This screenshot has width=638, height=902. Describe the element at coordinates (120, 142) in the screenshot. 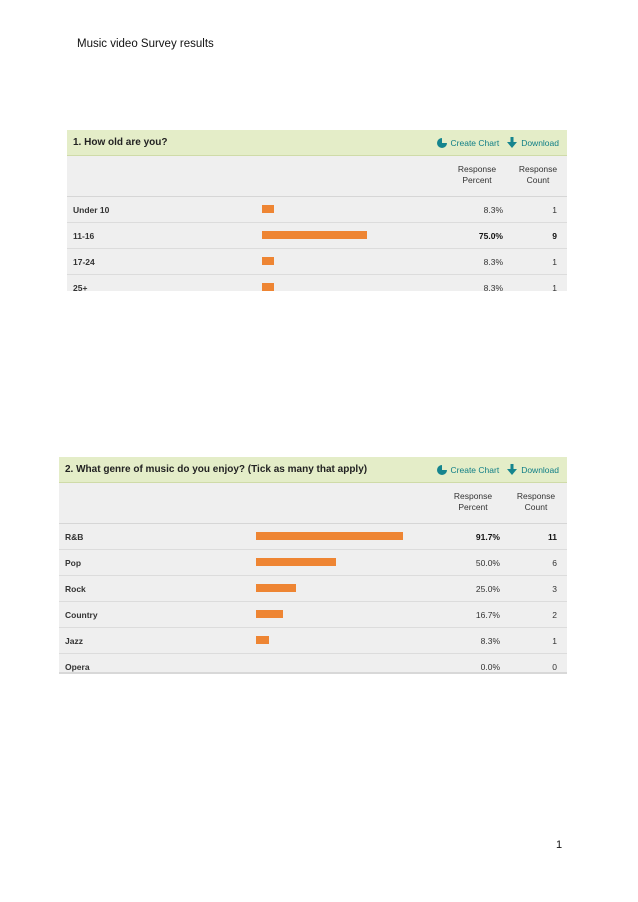

I see `question-title: 1. How old are you?` at that location.